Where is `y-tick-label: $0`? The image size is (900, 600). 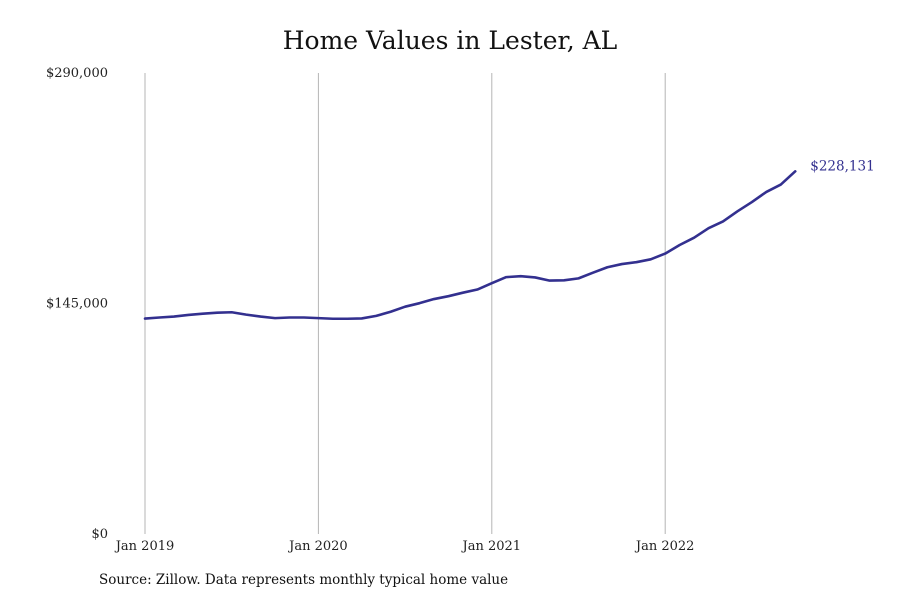
y-tick-label: $0 is located at coordinates (99, 534).